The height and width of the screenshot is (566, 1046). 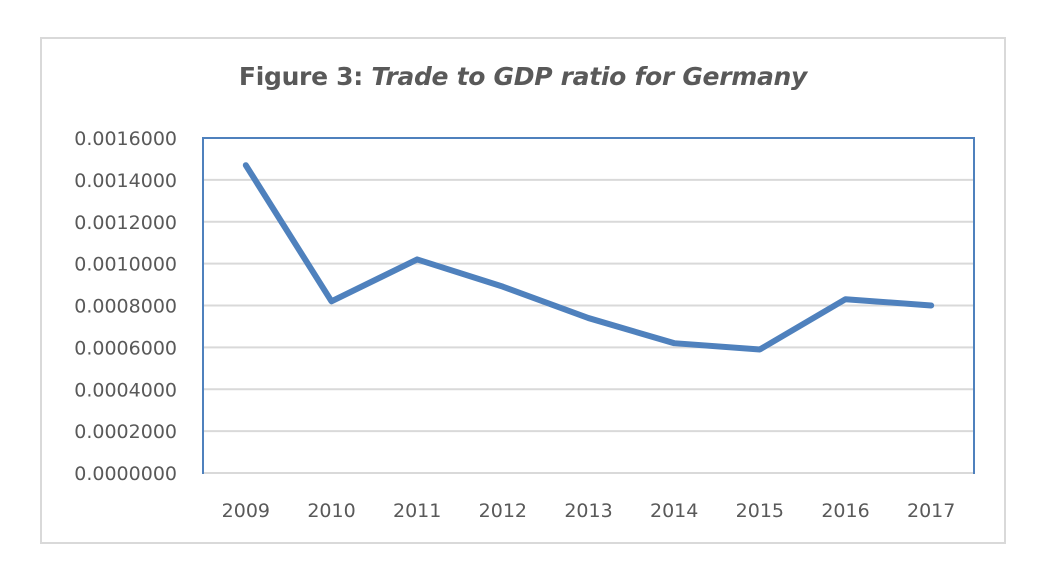 What do you see at coordinates (246, 511) in the screenshot?
I see `x-tick-label: 2009` at bounding box center [246, 511].